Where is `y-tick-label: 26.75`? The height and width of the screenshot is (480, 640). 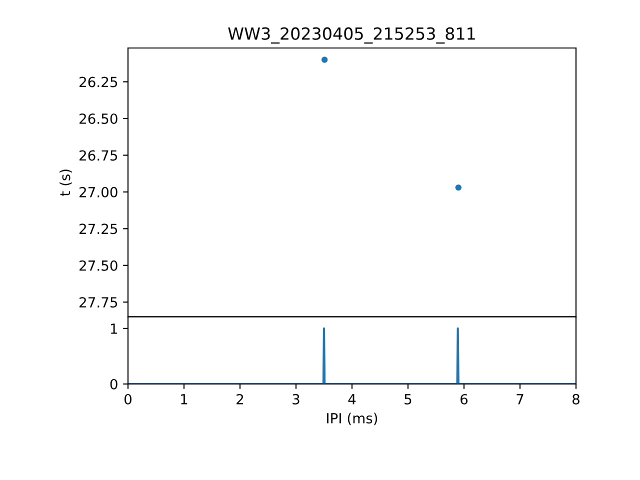
y-tick-label: 26.75 is located at coordinates (99, 155).